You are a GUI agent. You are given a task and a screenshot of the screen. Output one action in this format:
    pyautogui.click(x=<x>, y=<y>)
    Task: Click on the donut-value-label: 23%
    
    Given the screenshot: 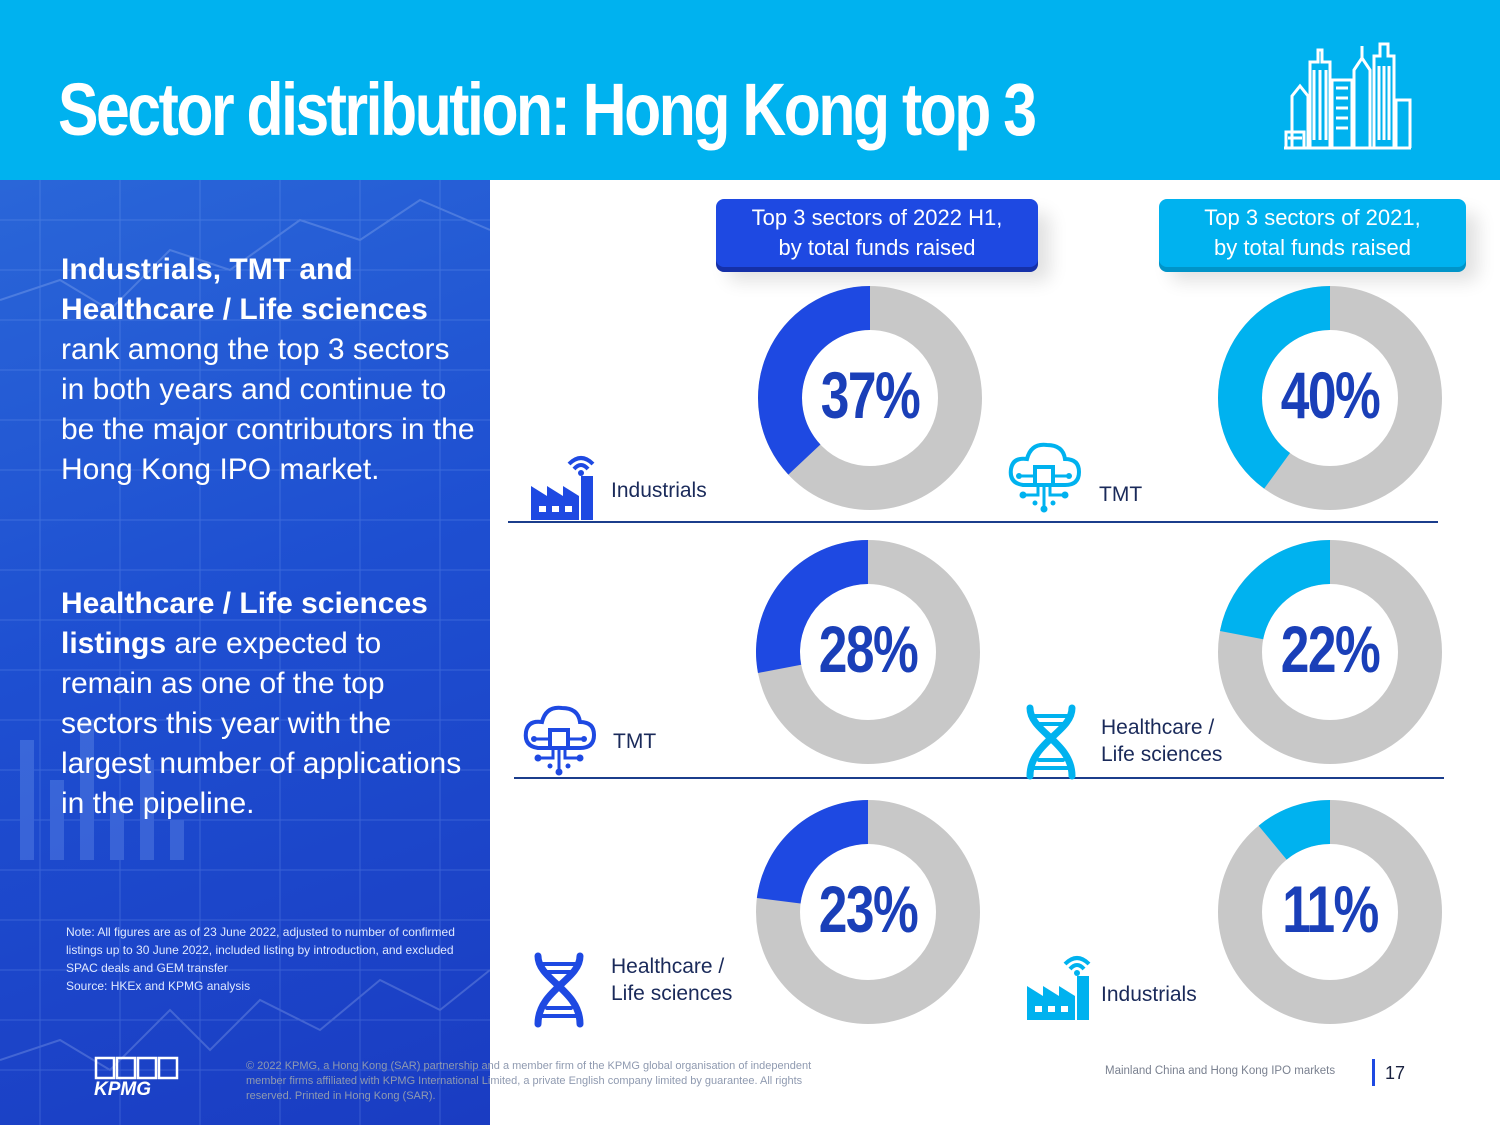 What is the action you would take?
    pyautogui.click(x=868, y=909)
    